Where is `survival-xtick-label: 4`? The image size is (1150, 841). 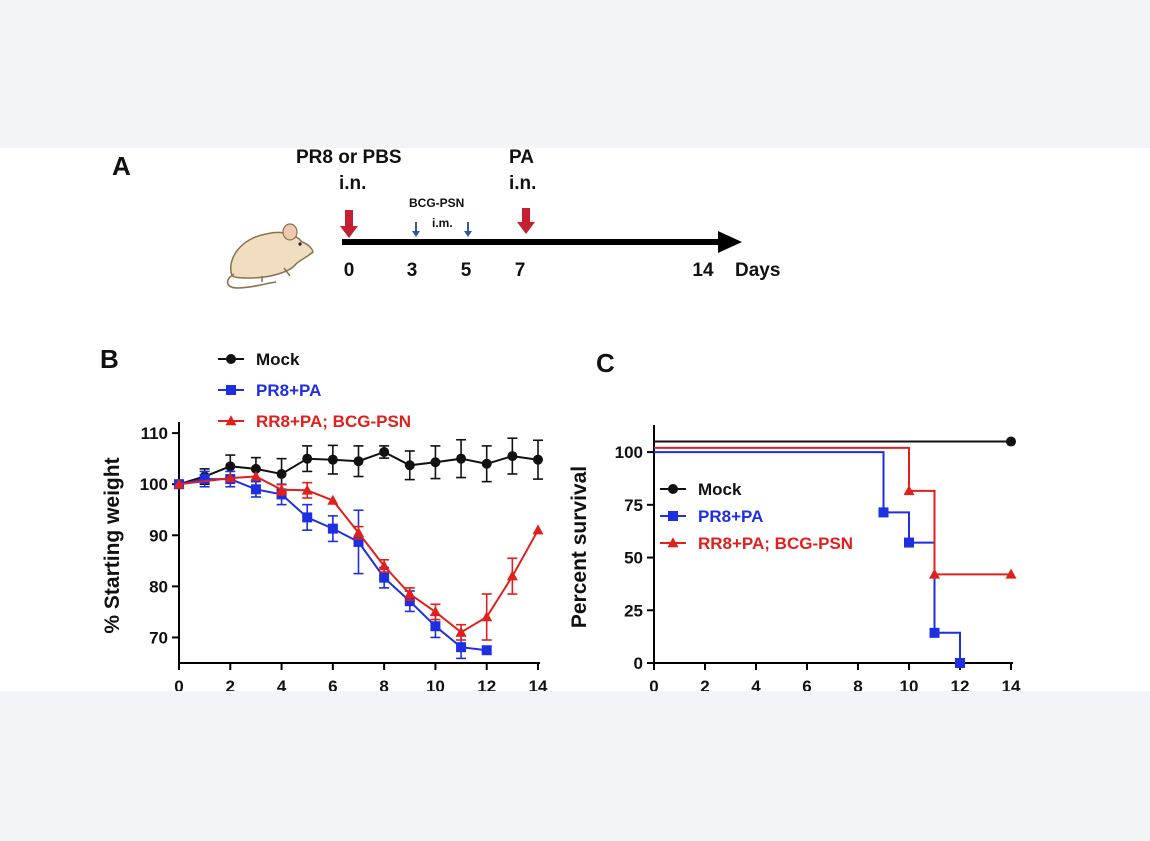
survival-xtick-label: 4 is located at coordinates (756, 684).